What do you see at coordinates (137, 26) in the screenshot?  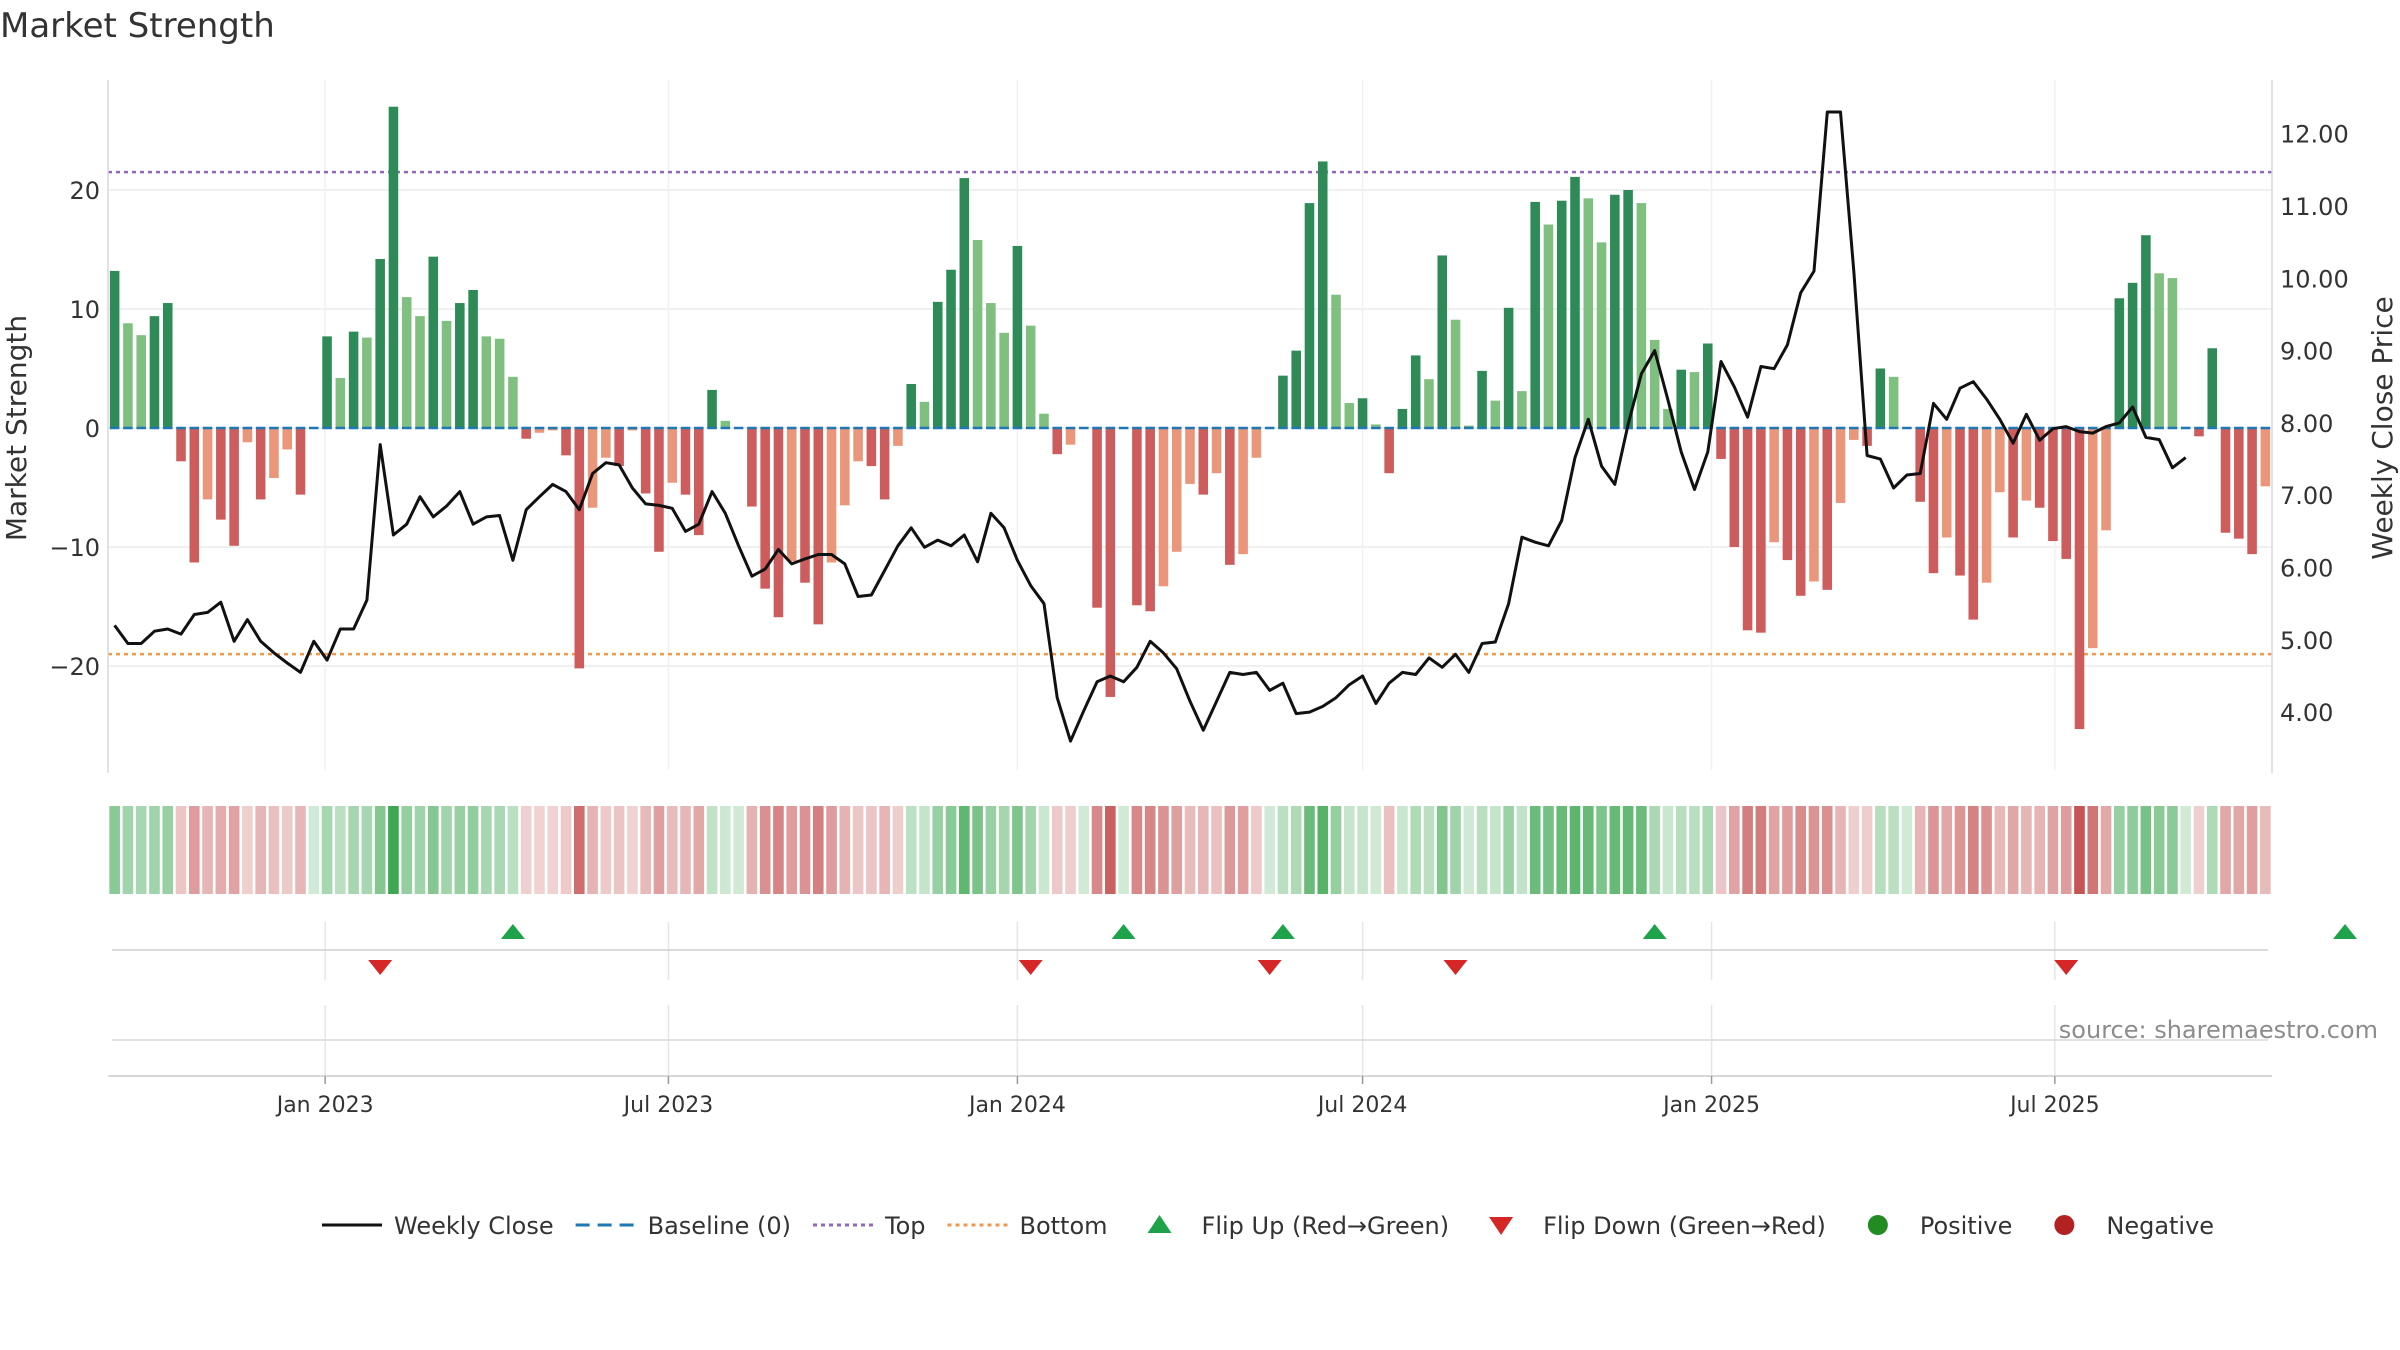 I see `chart-title: Market Strength` at bounding box center [137, 26].